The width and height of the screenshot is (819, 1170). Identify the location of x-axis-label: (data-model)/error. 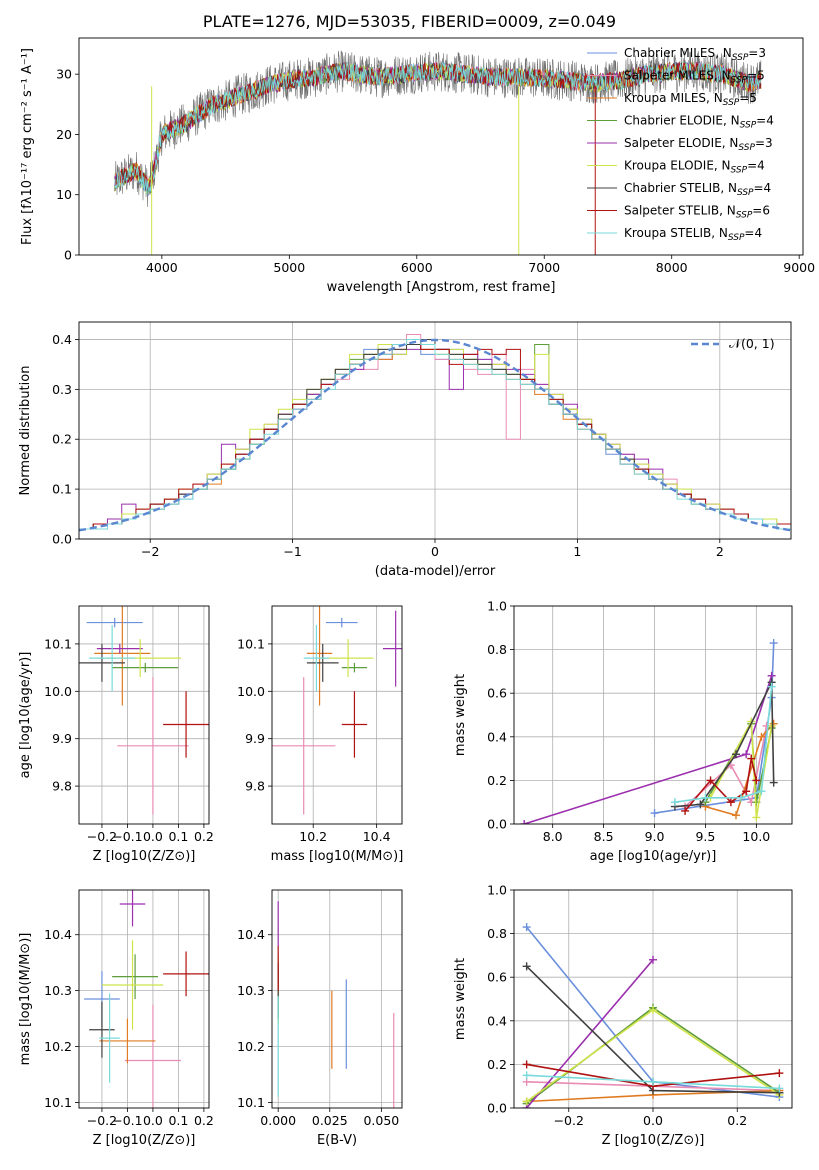
(435, 571).